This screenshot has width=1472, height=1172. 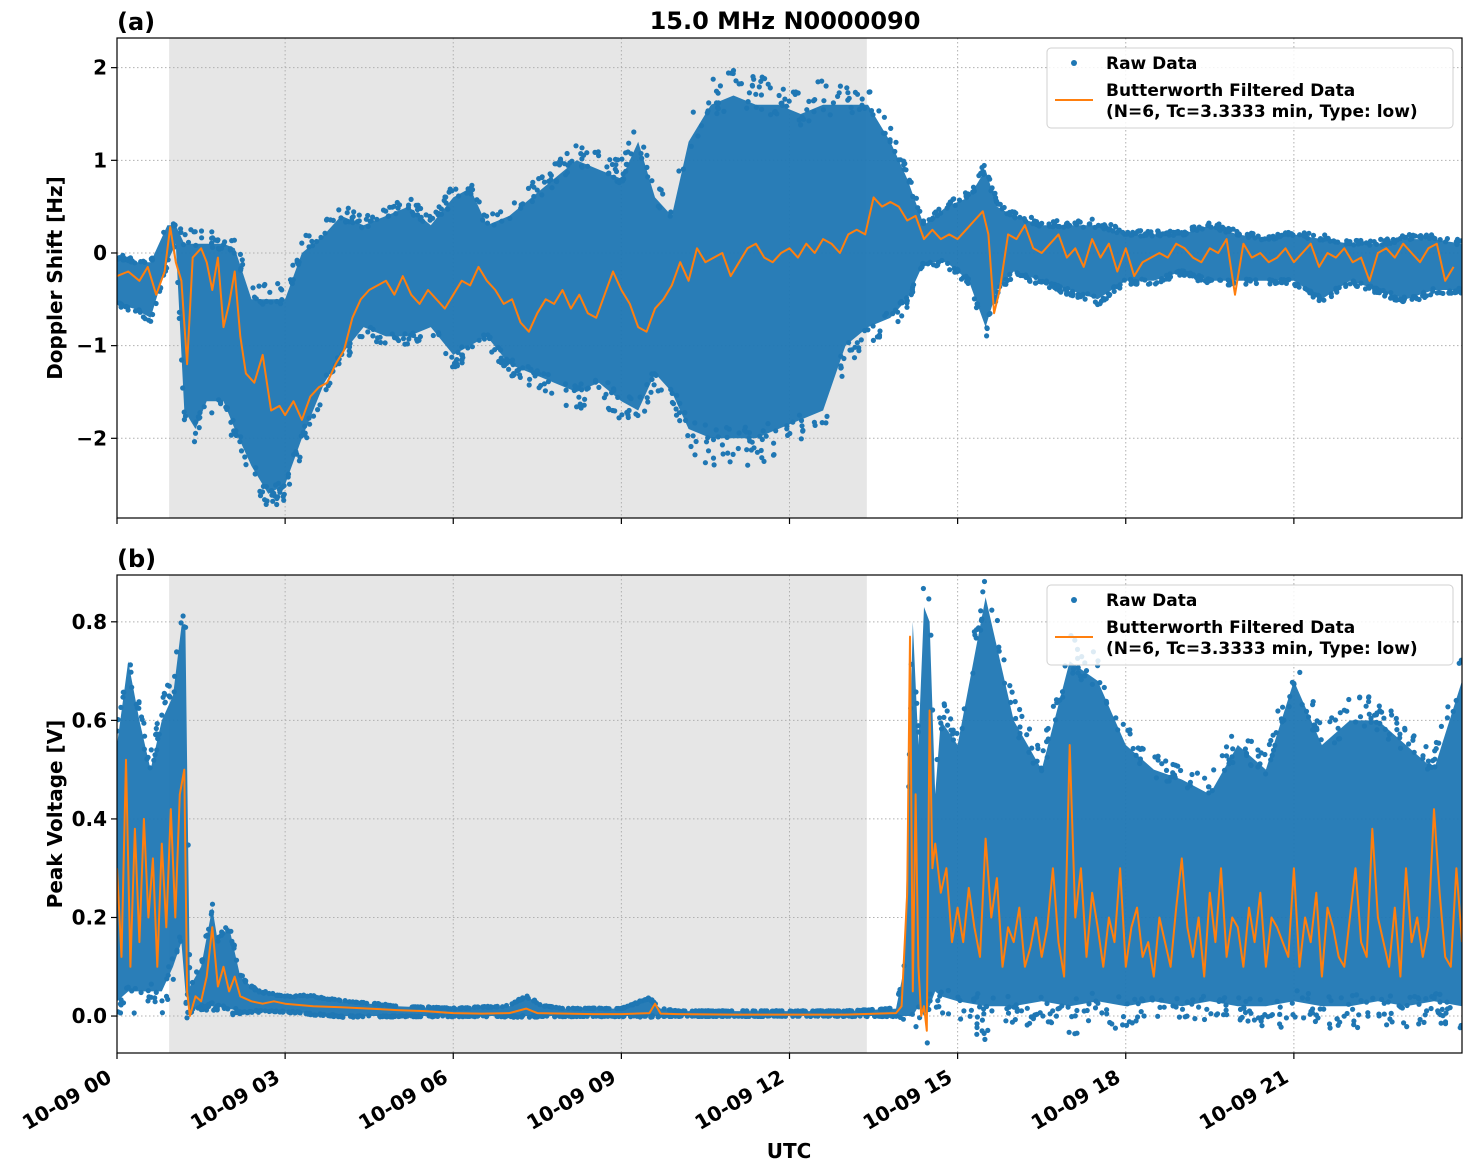 I want to click on y-tick-label: 0.8, so click(x=89, y=622).